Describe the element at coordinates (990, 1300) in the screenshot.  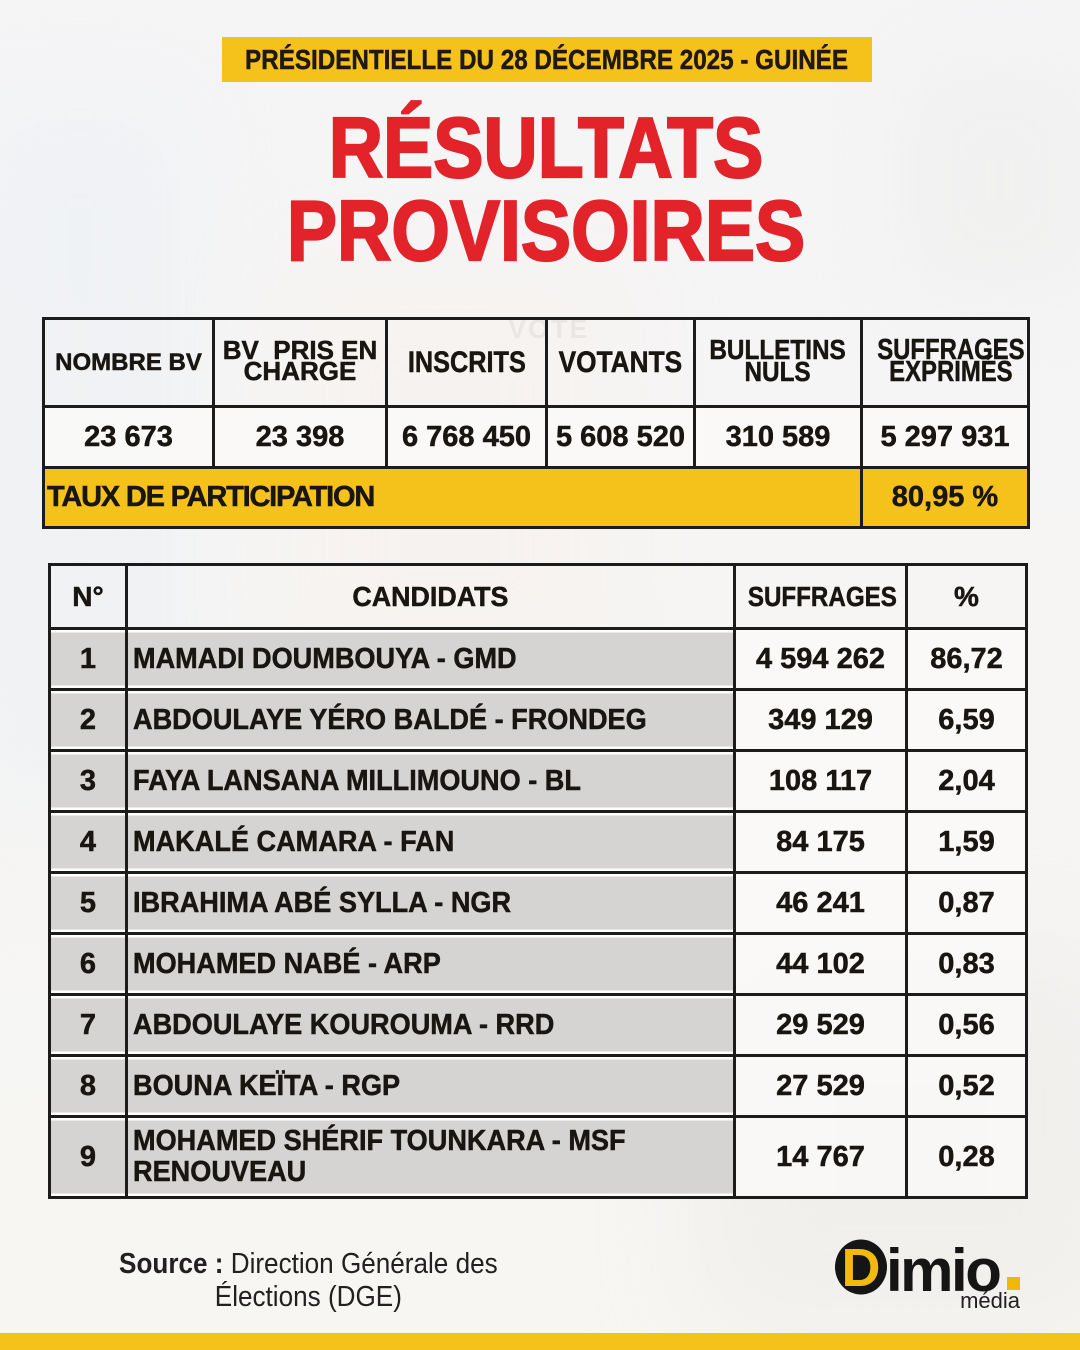
I see `svg-text: média` at that location.